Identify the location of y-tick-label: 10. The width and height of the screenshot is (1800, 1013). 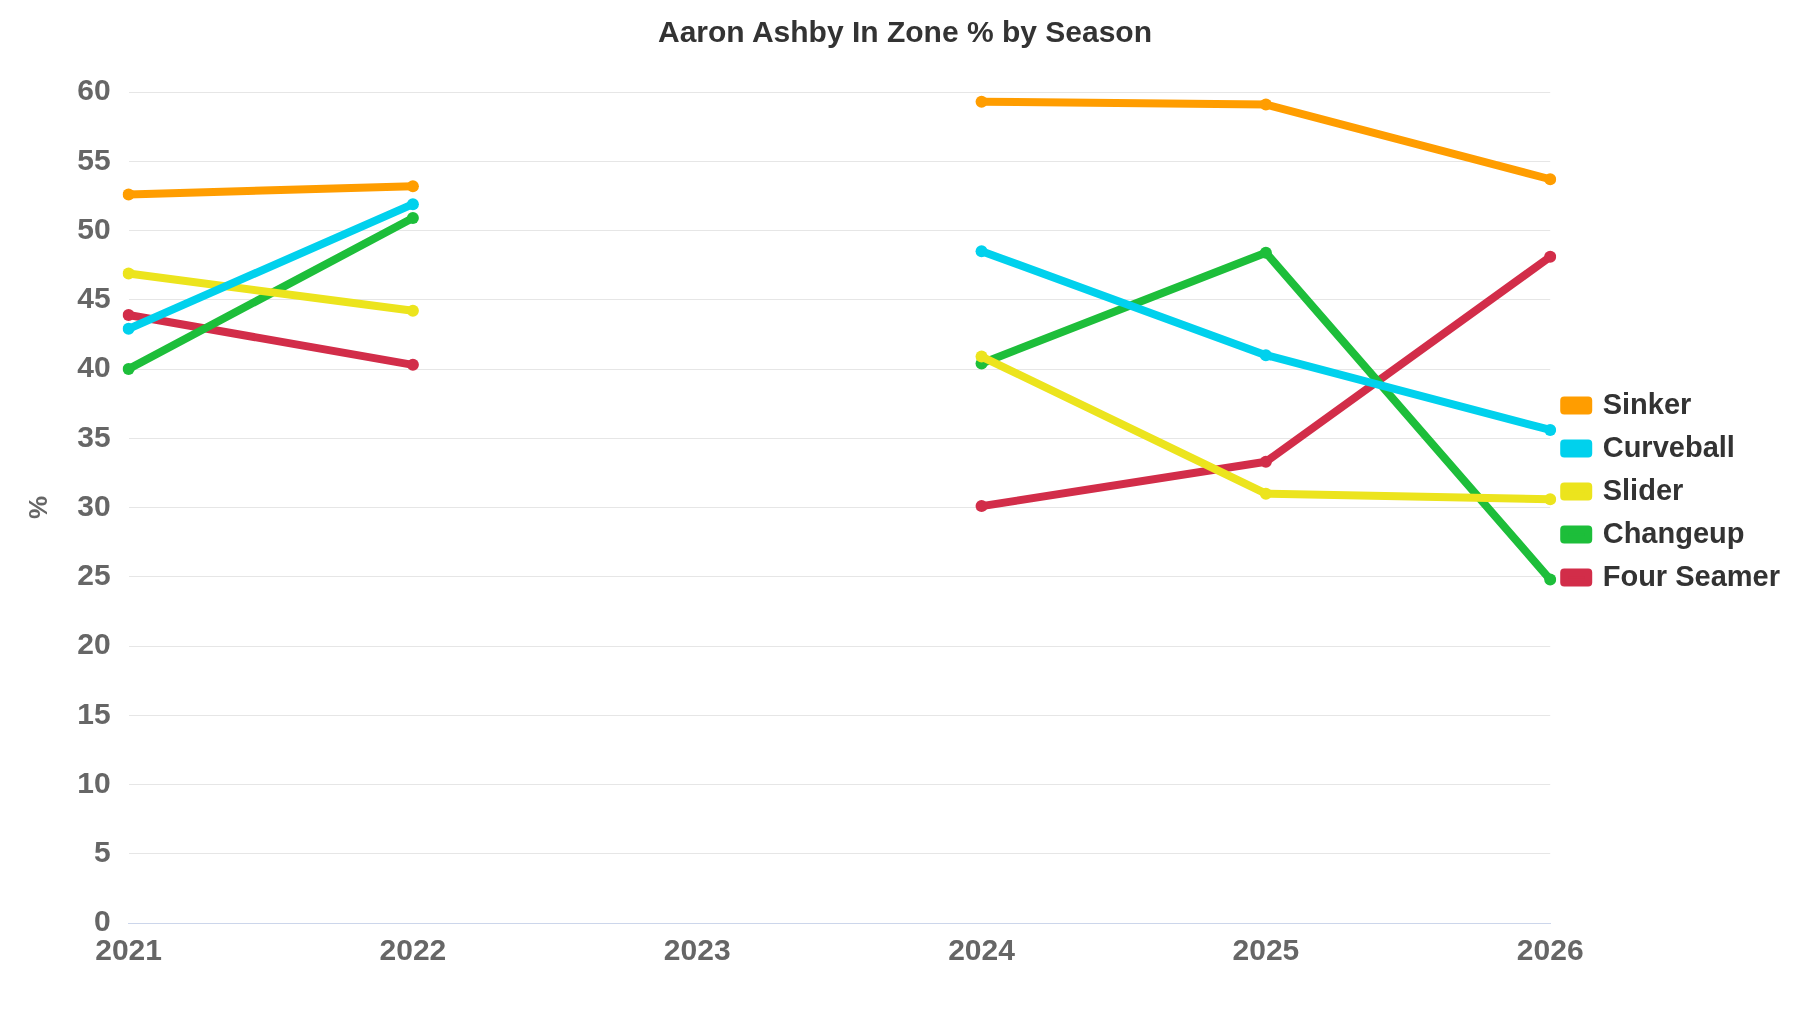
(94, 782).